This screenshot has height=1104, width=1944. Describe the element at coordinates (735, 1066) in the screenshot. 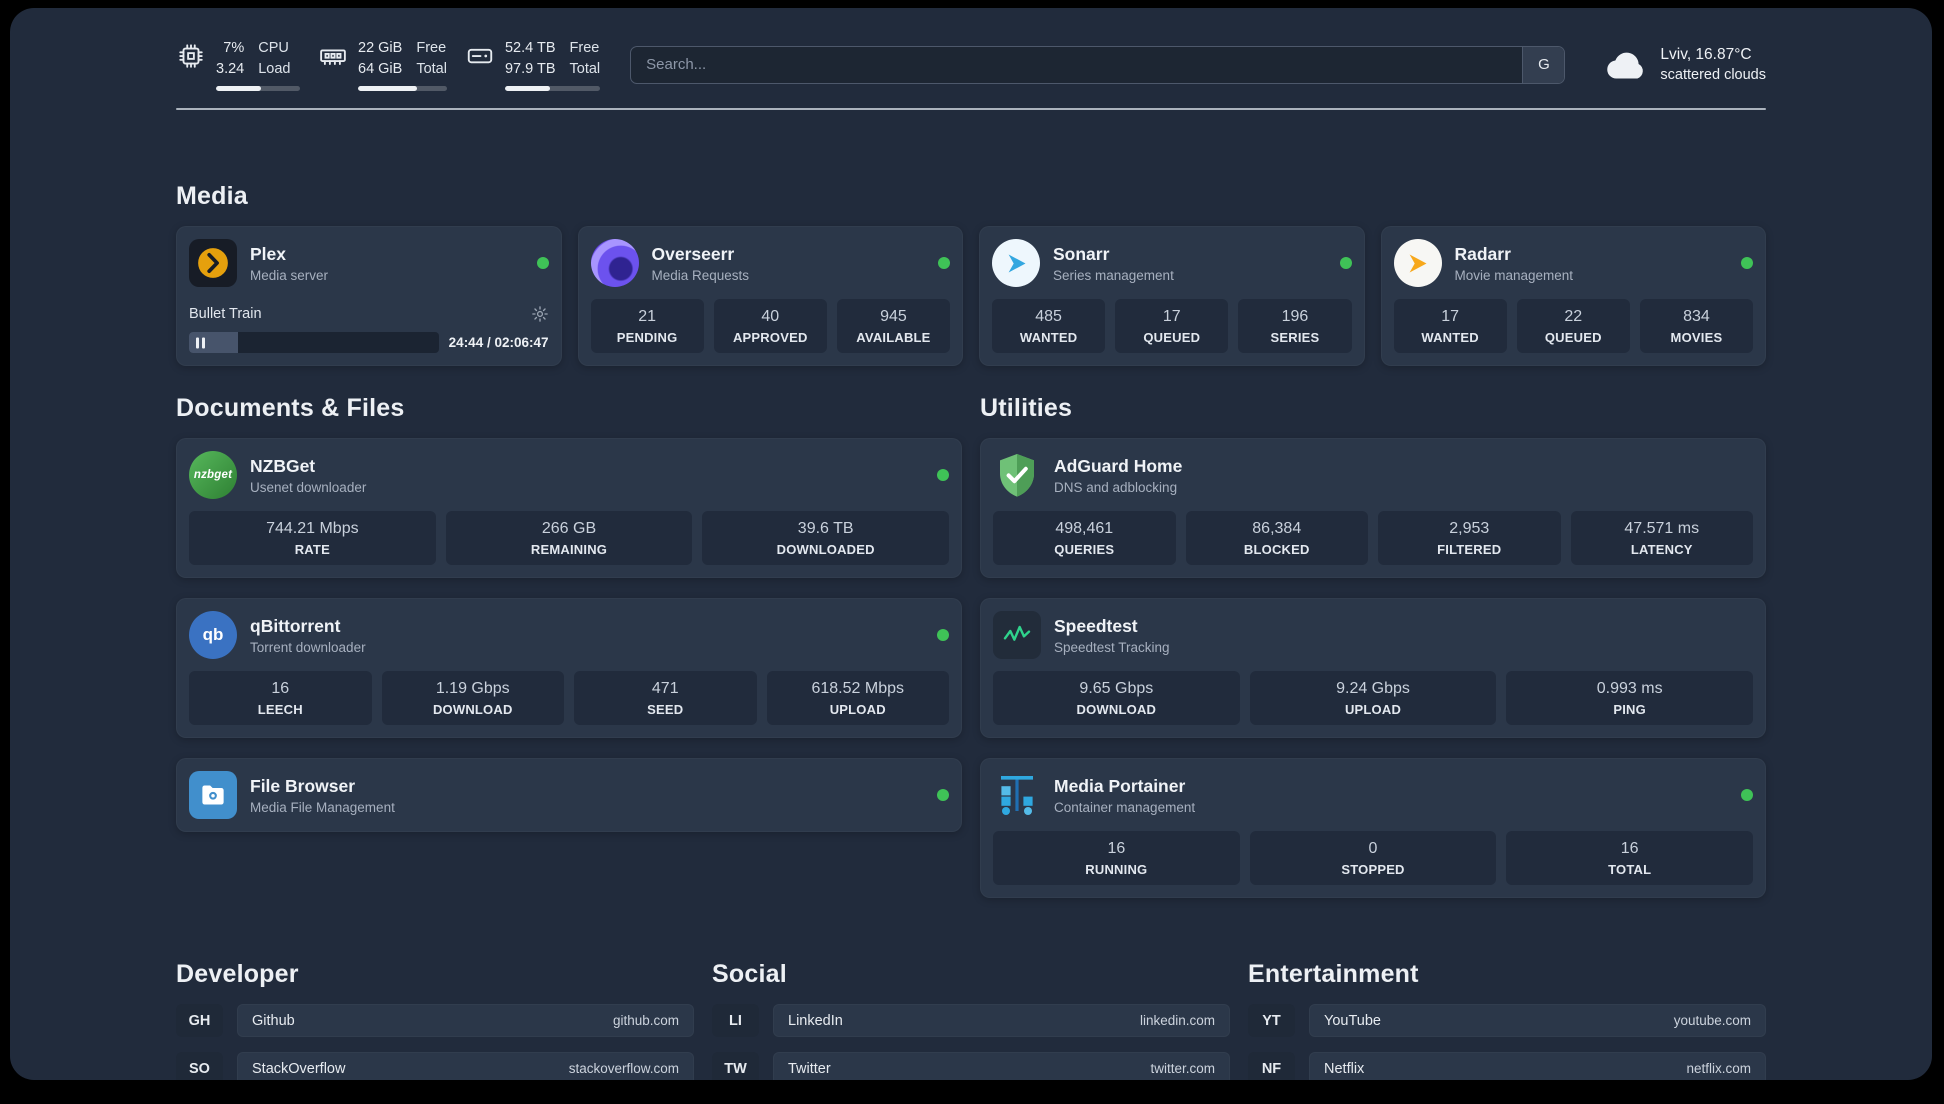

I see `bookmark-abbr: TW` at that location.